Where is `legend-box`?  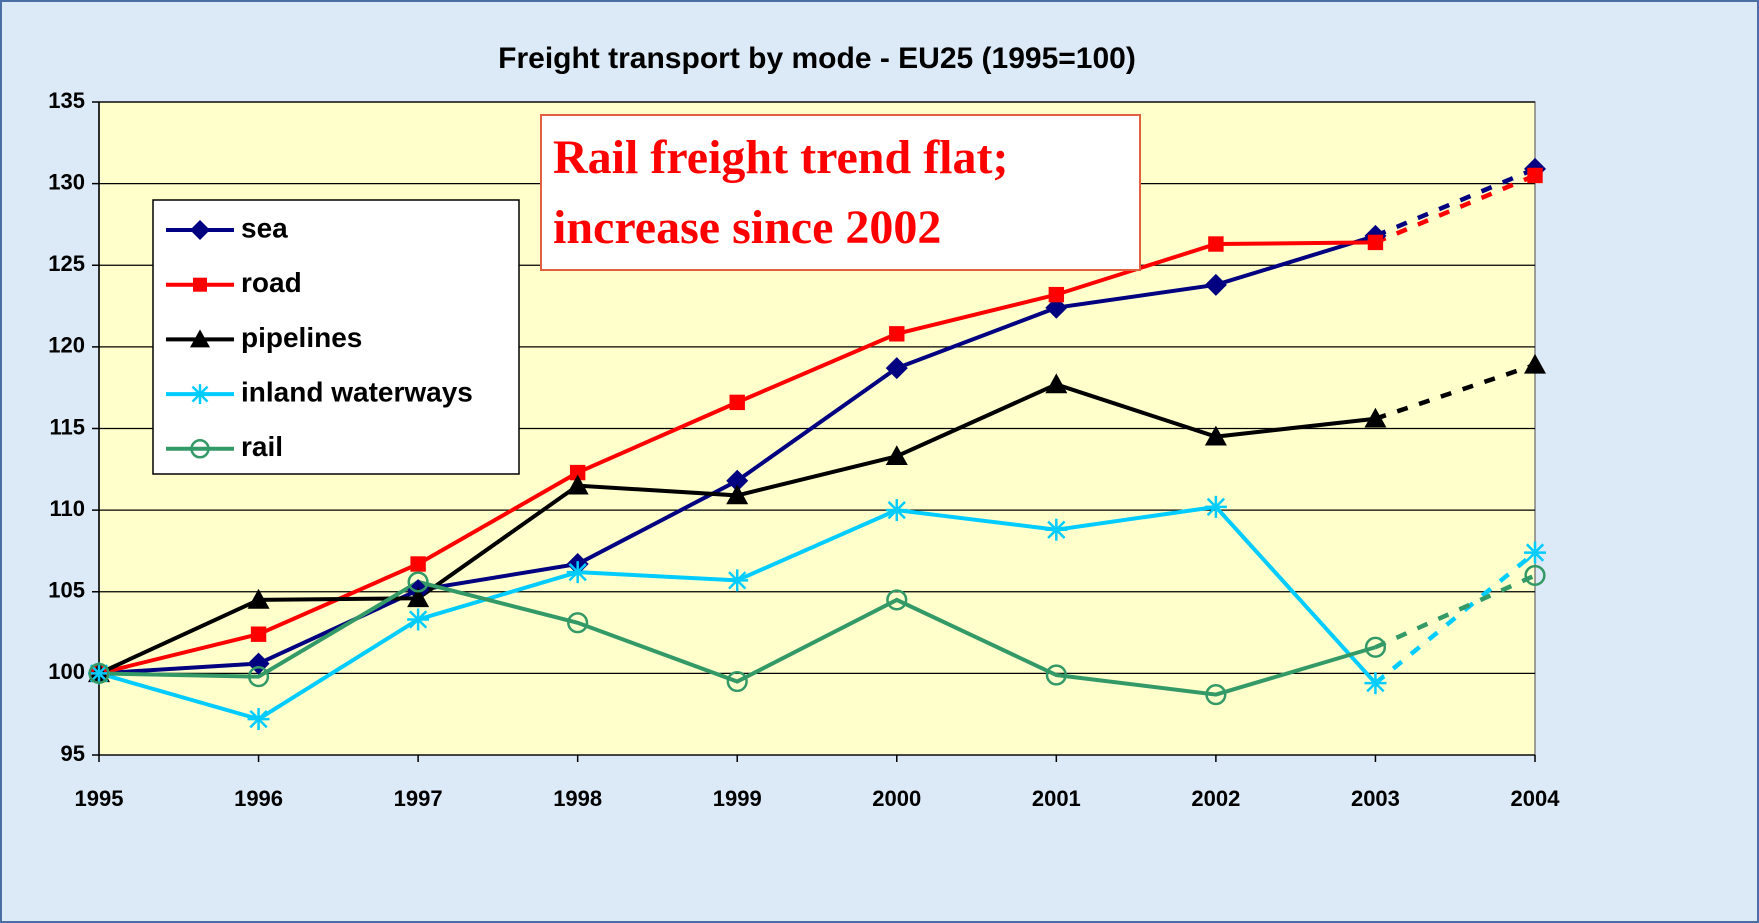 legend-box is located at coordinates (336, 337).